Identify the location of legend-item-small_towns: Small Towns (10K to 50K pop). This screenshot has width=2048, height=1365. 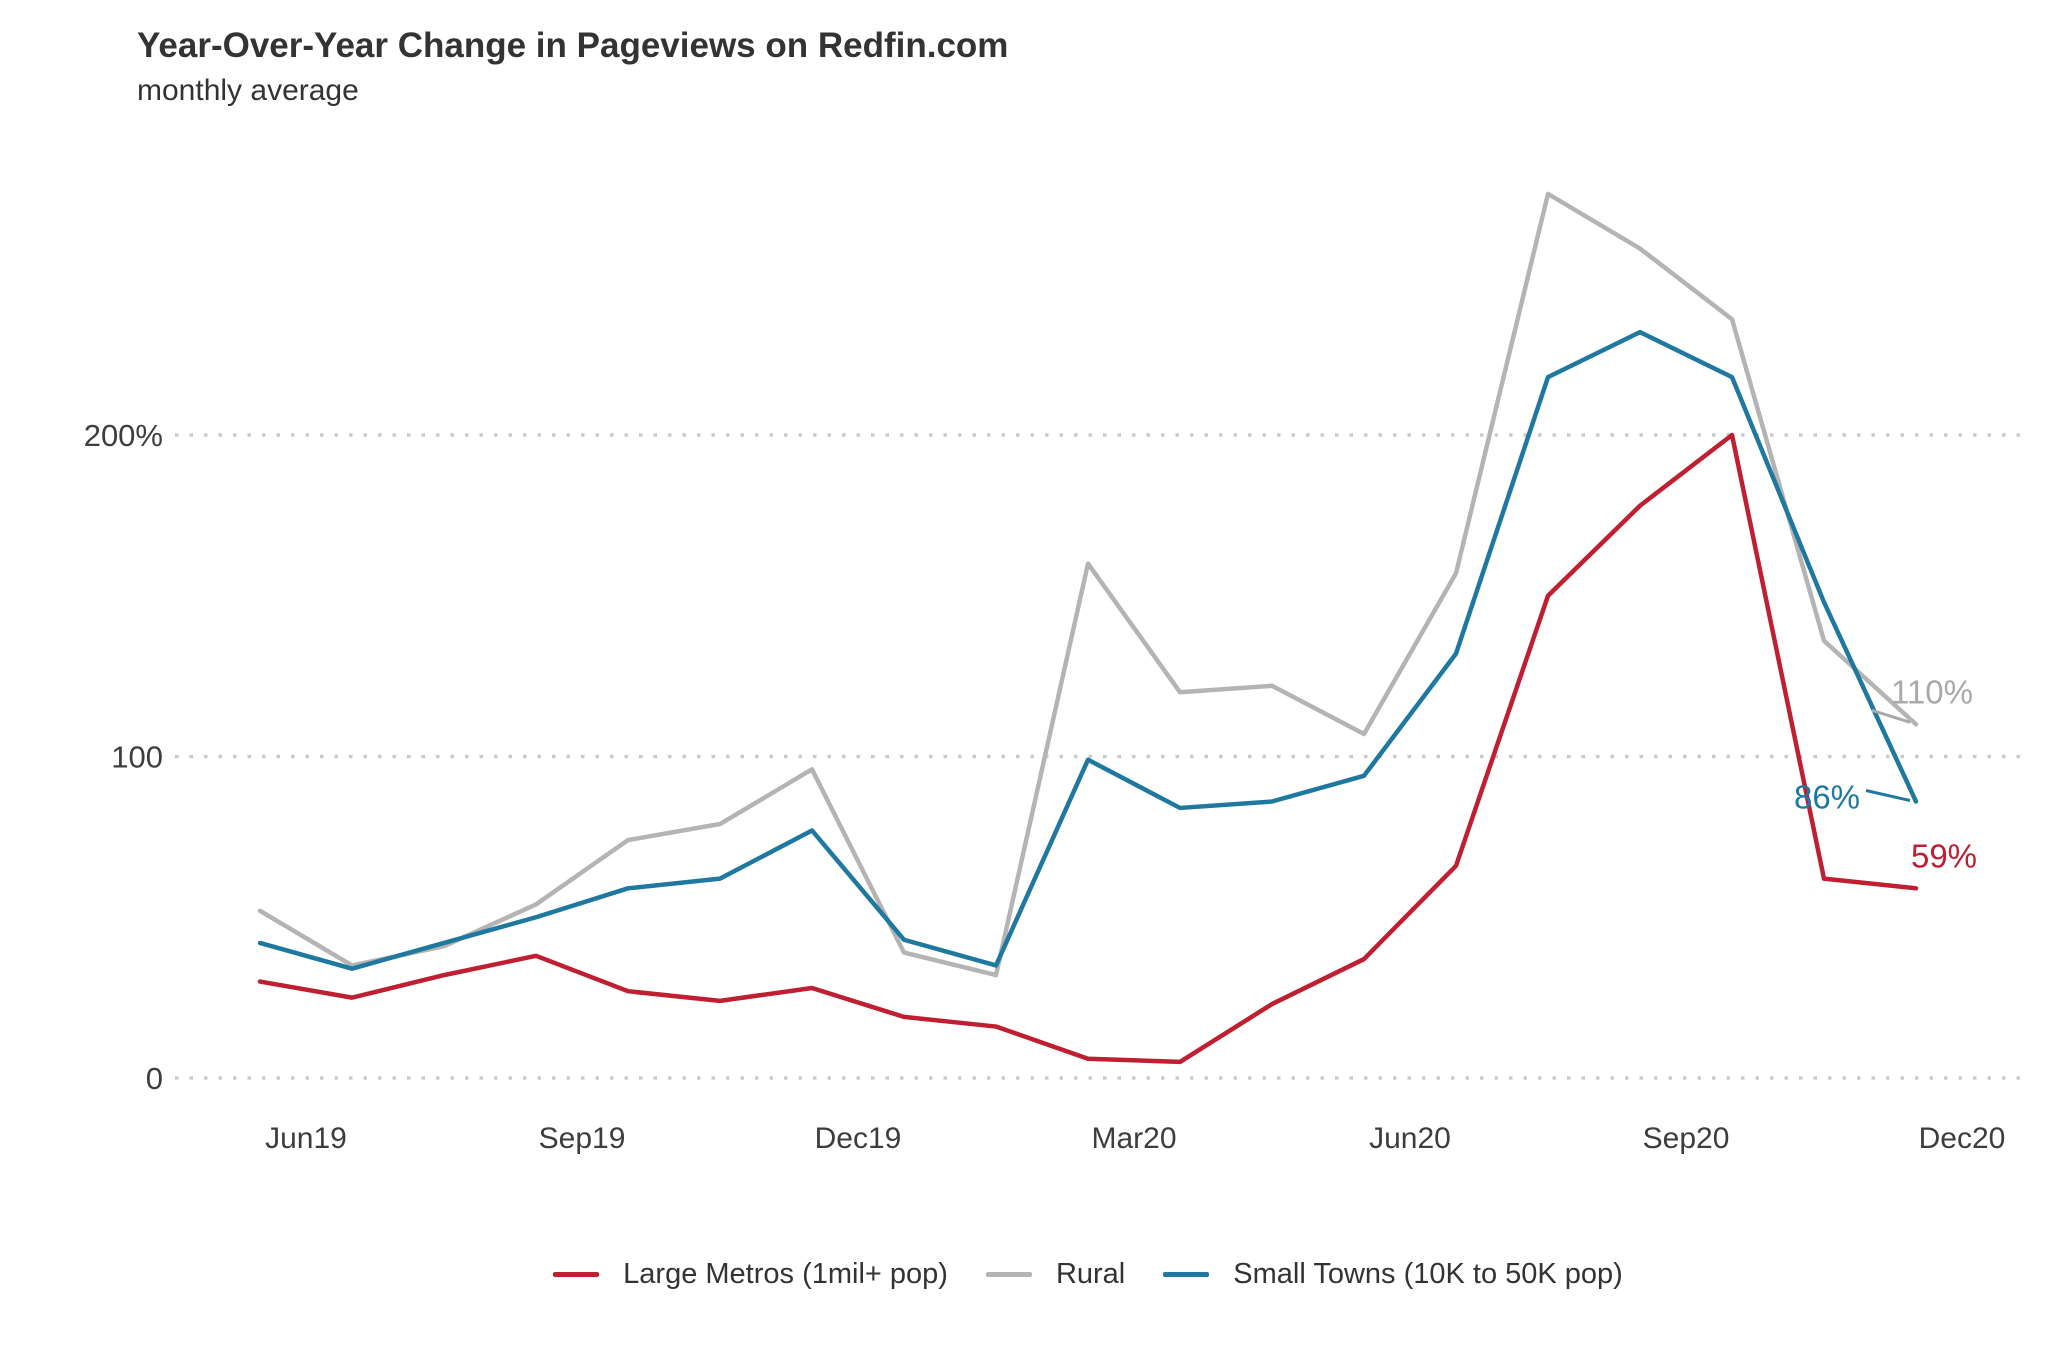
(1393, 1274).